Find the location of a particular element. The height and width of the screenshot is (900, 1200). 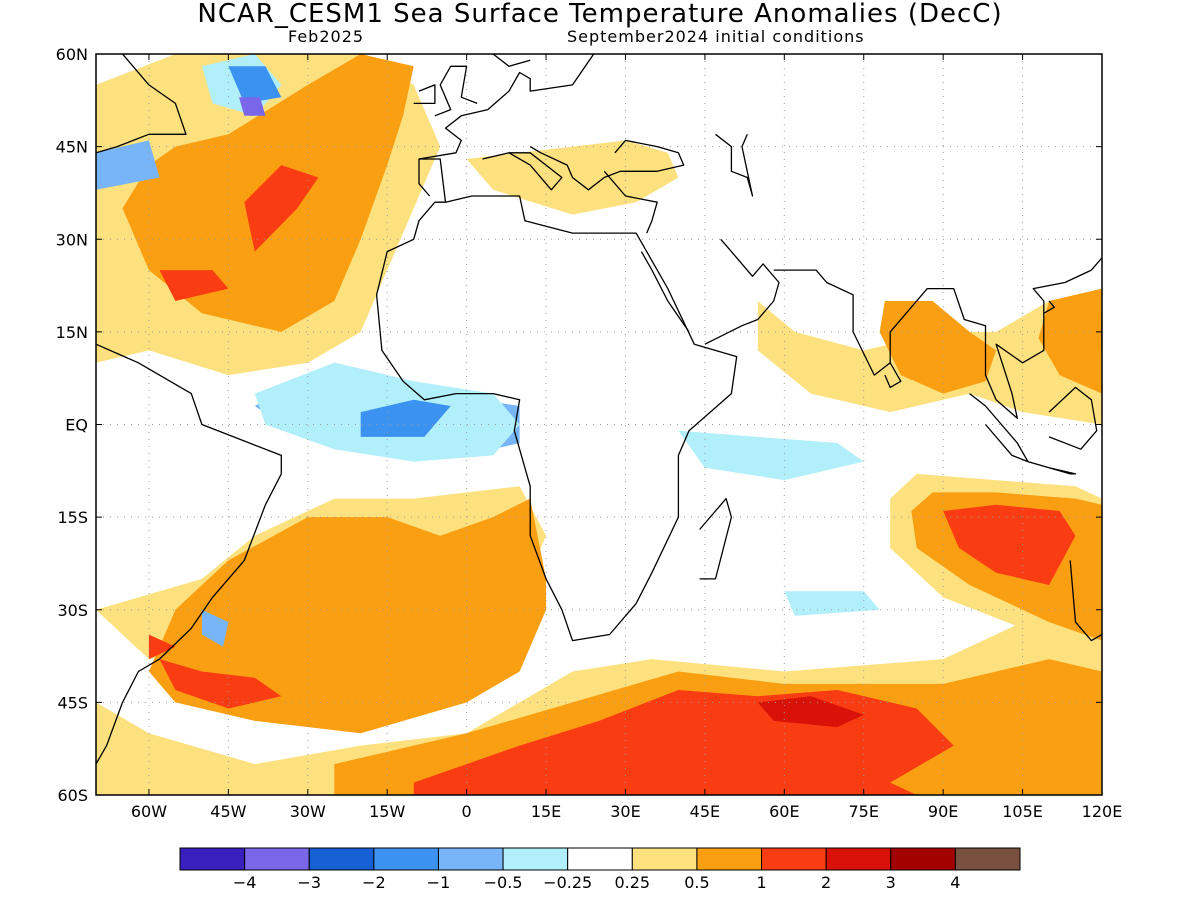

lat-tick-label: 60S is located at coordinates (72, 795).